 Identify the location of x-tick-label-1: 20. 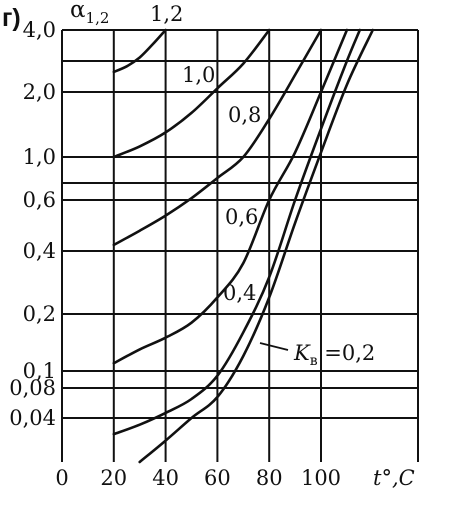
(113, 478).